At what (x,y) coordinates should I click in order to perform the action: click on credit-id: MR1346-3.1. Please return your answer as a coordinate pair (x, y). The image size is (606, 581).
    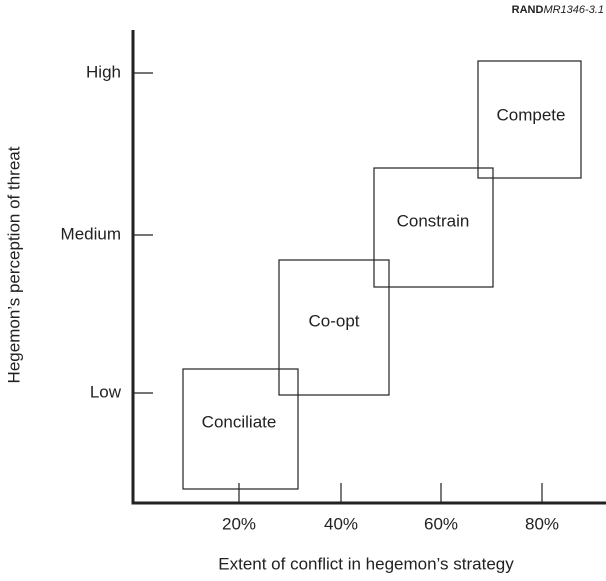
    Looking at the image, I should click on (573, 10).